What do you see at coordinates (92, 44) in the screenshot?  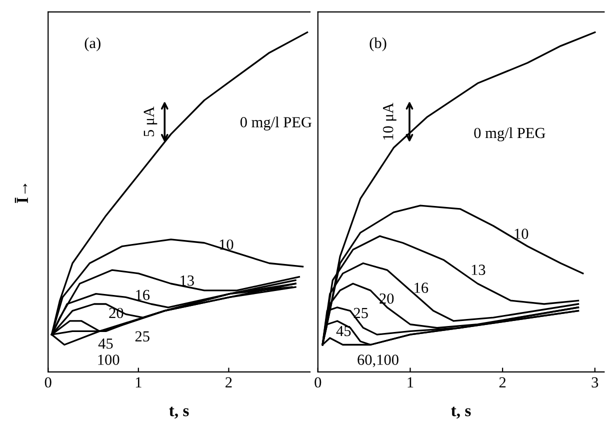 I see `chart-title: (a)` at bounding box center [92, 44].